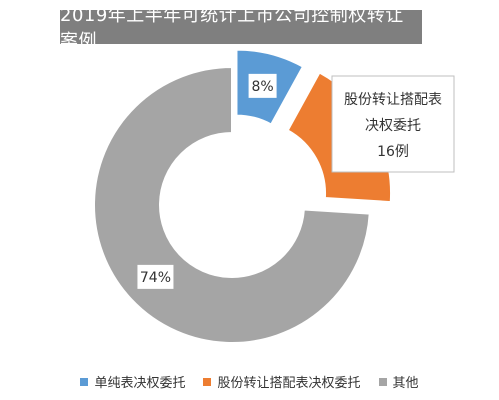 The width and height of the screenshot is (499, 400). Describe the element at coordinates (241, 28) in the screenshot. I see `chart-title: 2019年上半年可统计上市公司控制权转让案例` at that location.